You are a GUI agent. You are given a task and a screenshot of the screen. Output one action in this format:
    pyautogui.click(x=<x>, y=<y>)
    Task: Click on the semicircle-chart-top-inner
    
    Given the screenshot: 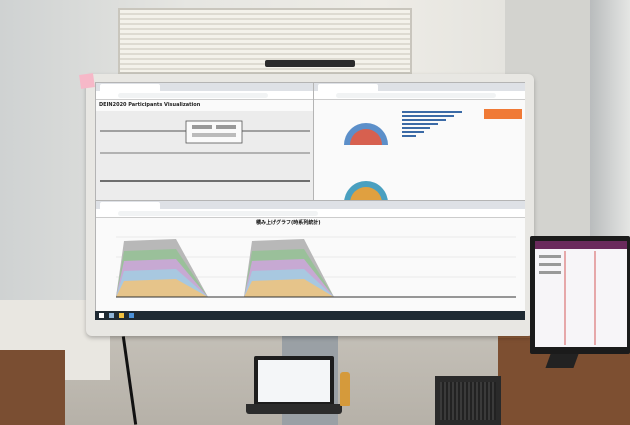 What is the action you would take?
    pyautogui.click(x=366, y=137)
    